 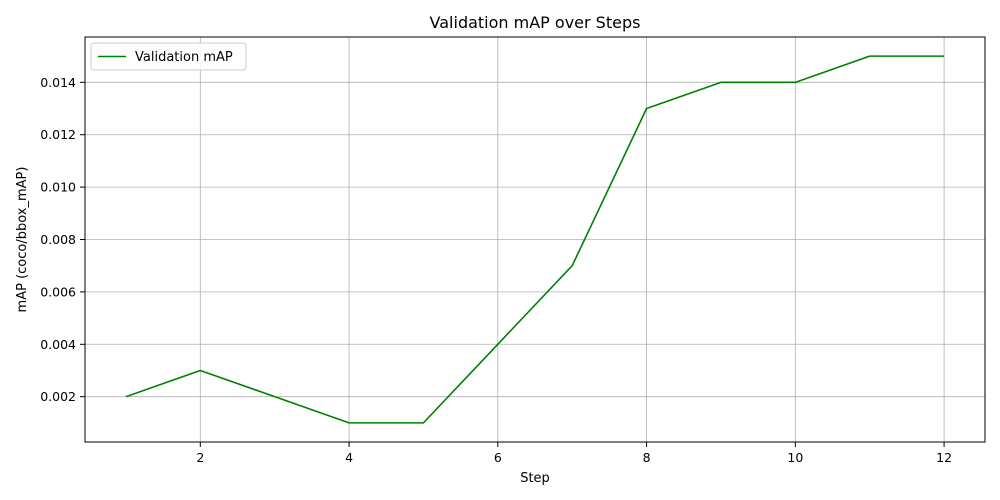 I want to click on y-tick-label: 0.002, so click(x=58, y=396).